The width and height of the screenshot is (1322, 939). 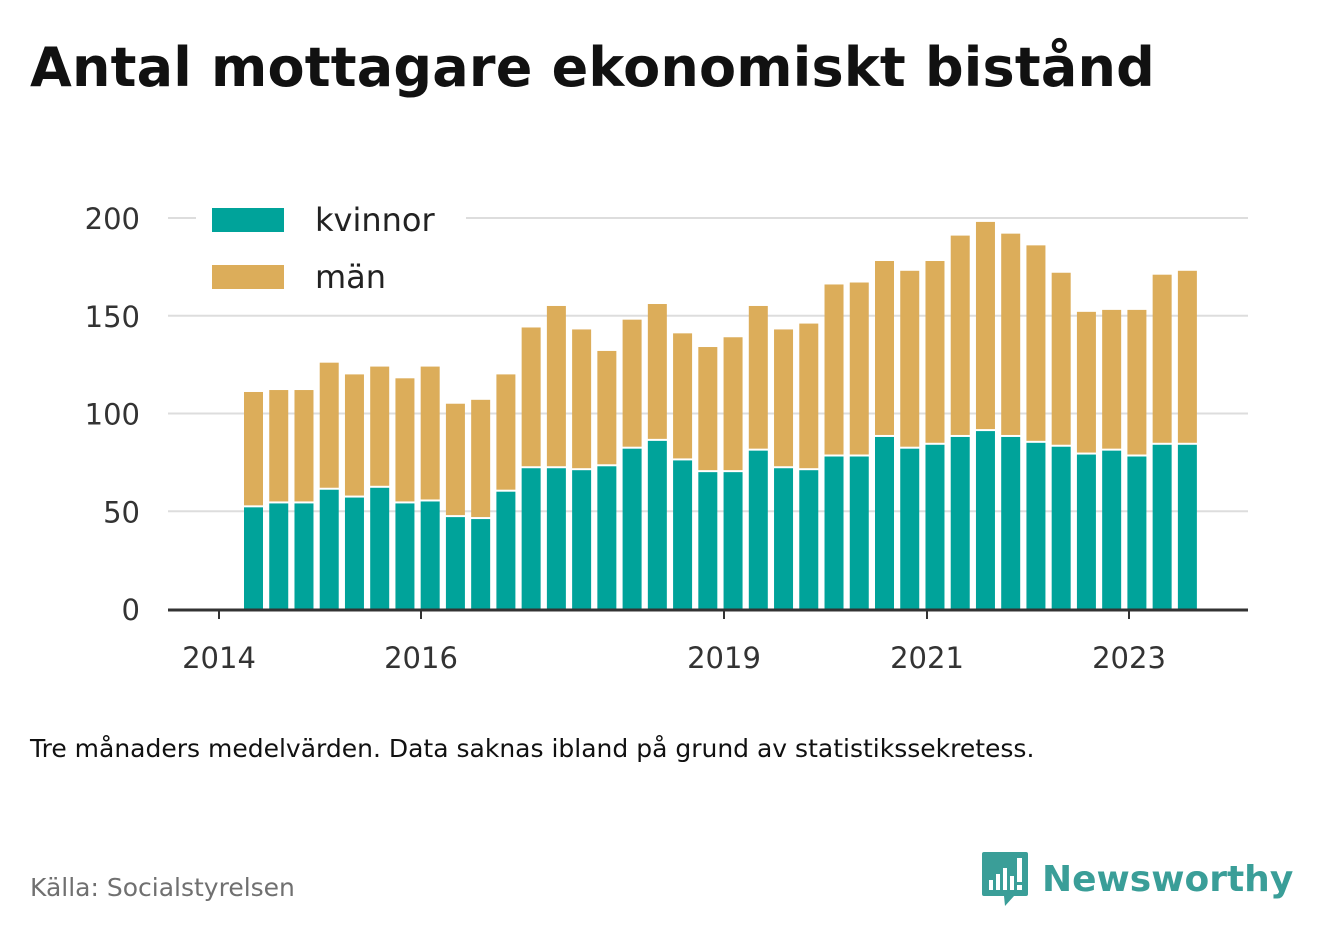 I want to click on legend-label: kvinnor, so click(x=375, y=220).